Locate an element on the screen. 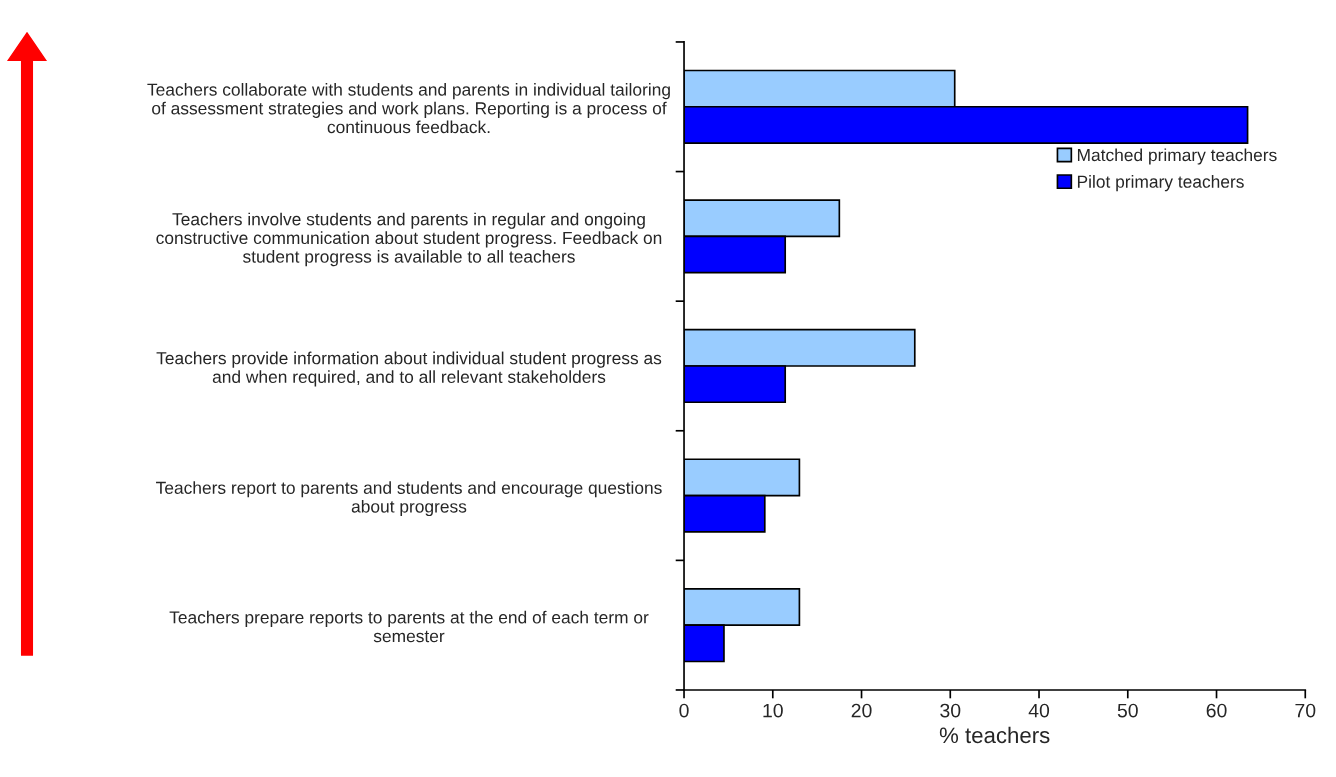 This screenshot has height=777, width=1336. x-tick-label: 0 is located at coordinates (684, 710).